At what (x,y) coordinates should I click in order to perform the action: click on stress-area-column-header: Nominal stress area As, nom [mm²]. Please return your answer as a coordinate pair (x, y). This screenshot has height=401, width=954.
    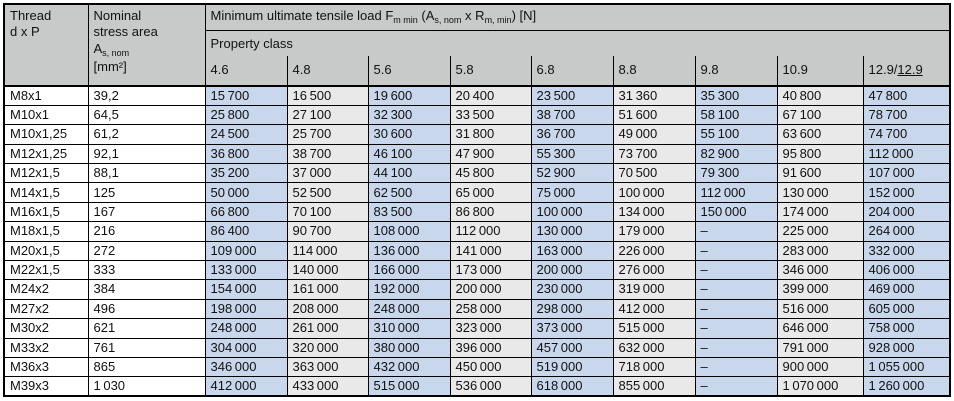
    Looking at the image, I should click on (146, 45).